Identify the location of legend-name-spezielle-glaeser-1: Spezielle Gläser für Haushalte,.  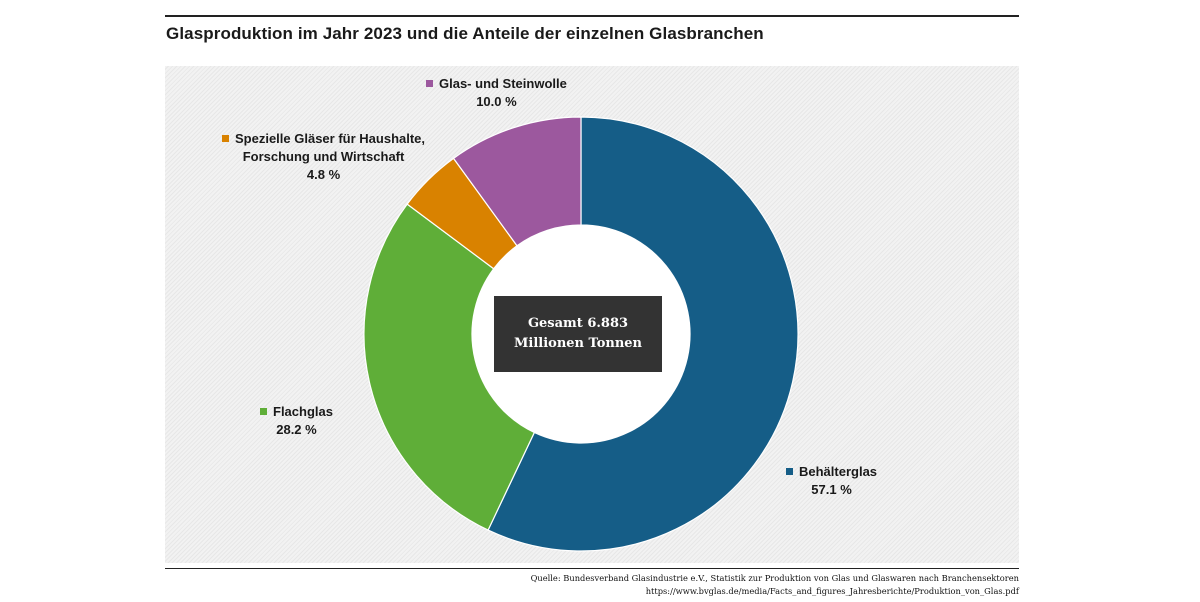
(330, 138).